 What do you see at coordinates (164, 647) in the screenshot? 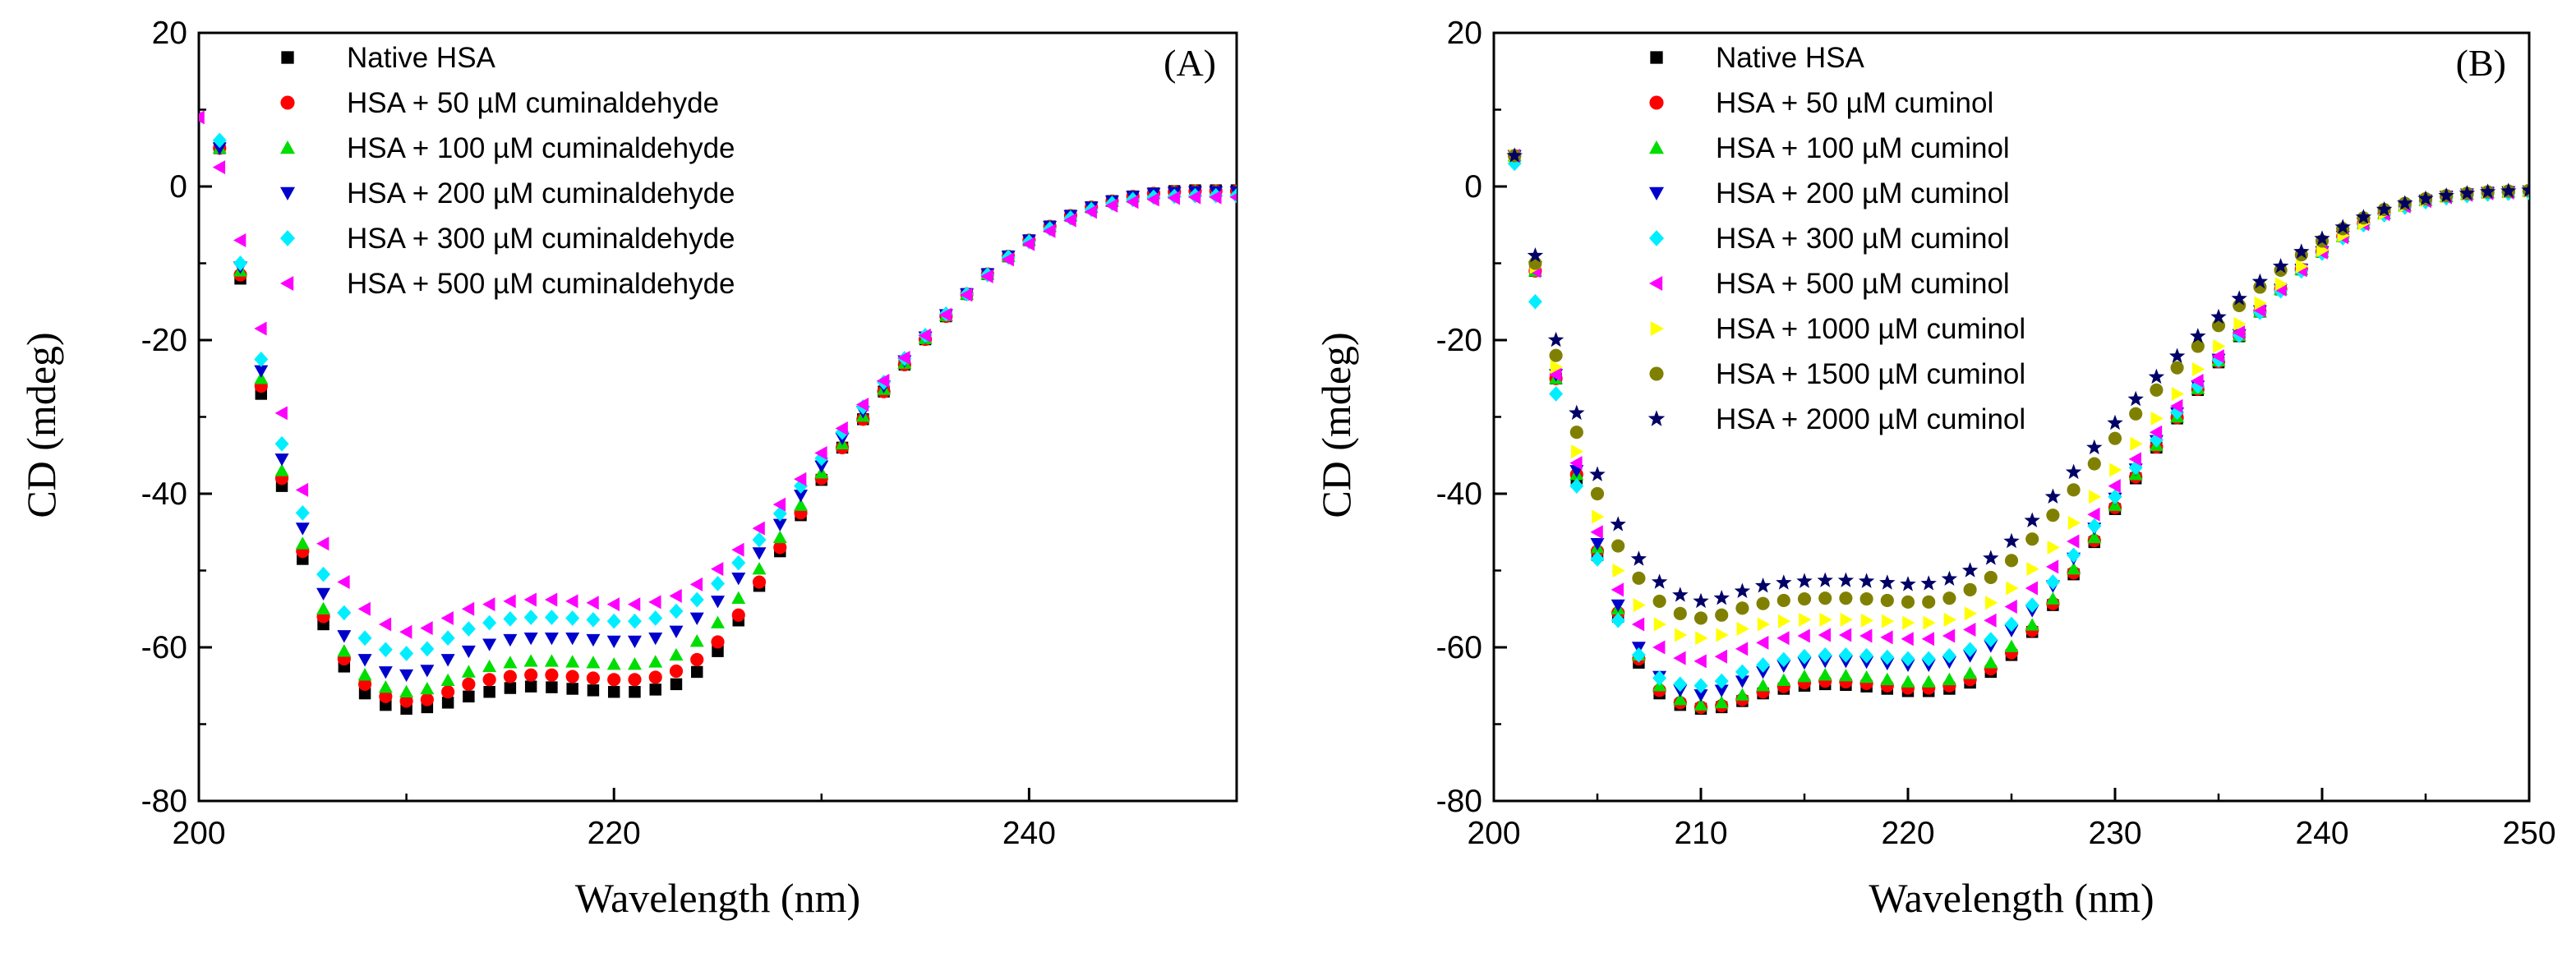
I see `y-tick-label: -60` at bounding box center [164, 647].